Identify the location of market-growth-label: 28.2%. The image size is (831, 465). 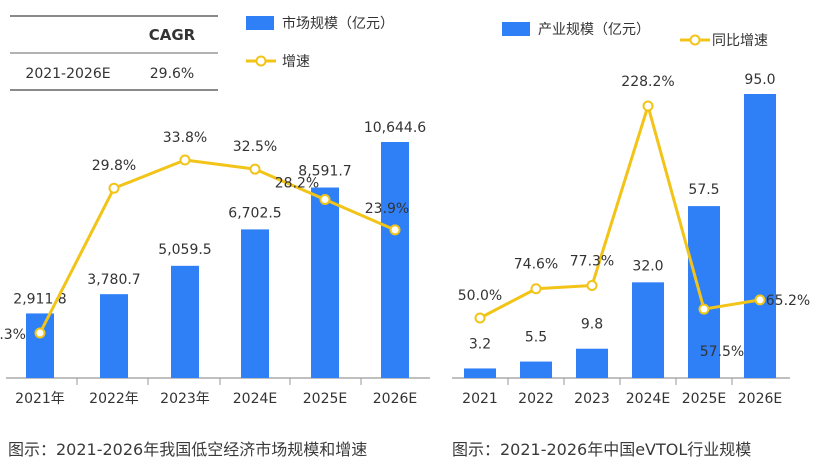
(297, 184).